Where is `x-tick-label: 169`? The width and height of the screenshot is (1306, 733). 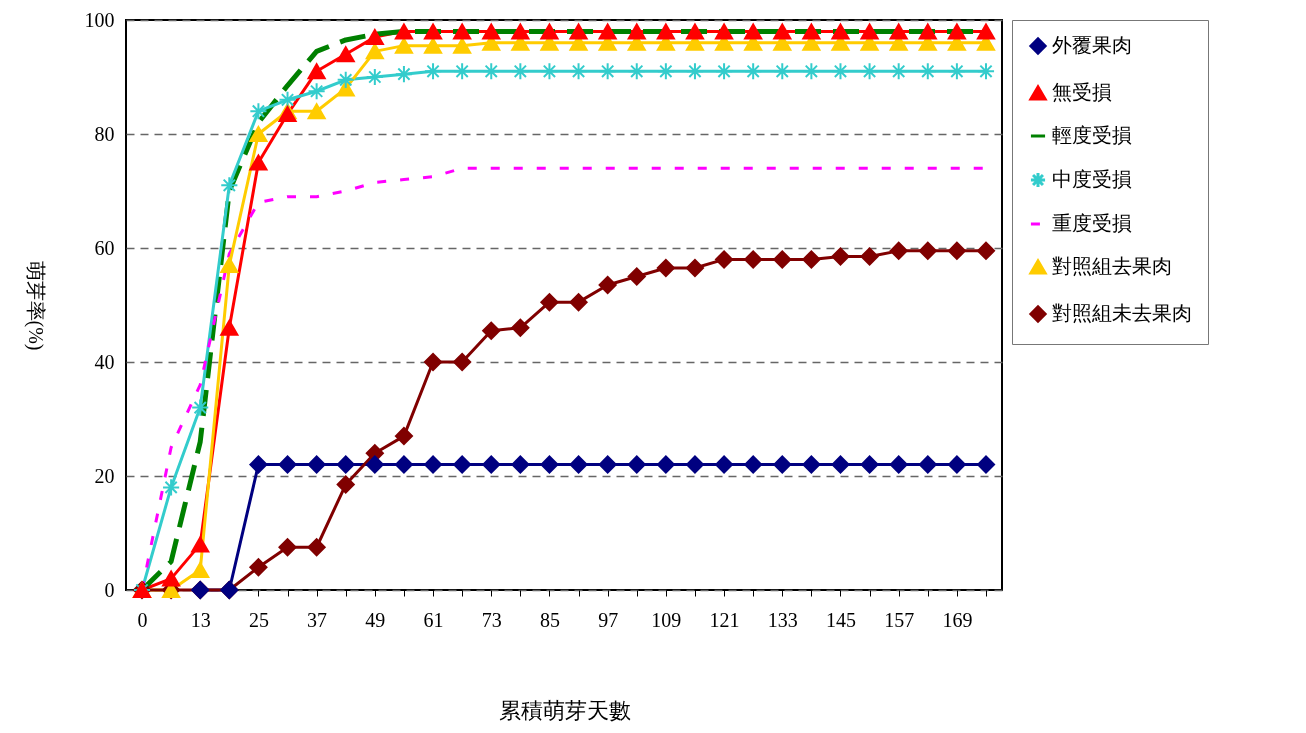 x-tick-label: 169 is located at coordinates (957, 619).